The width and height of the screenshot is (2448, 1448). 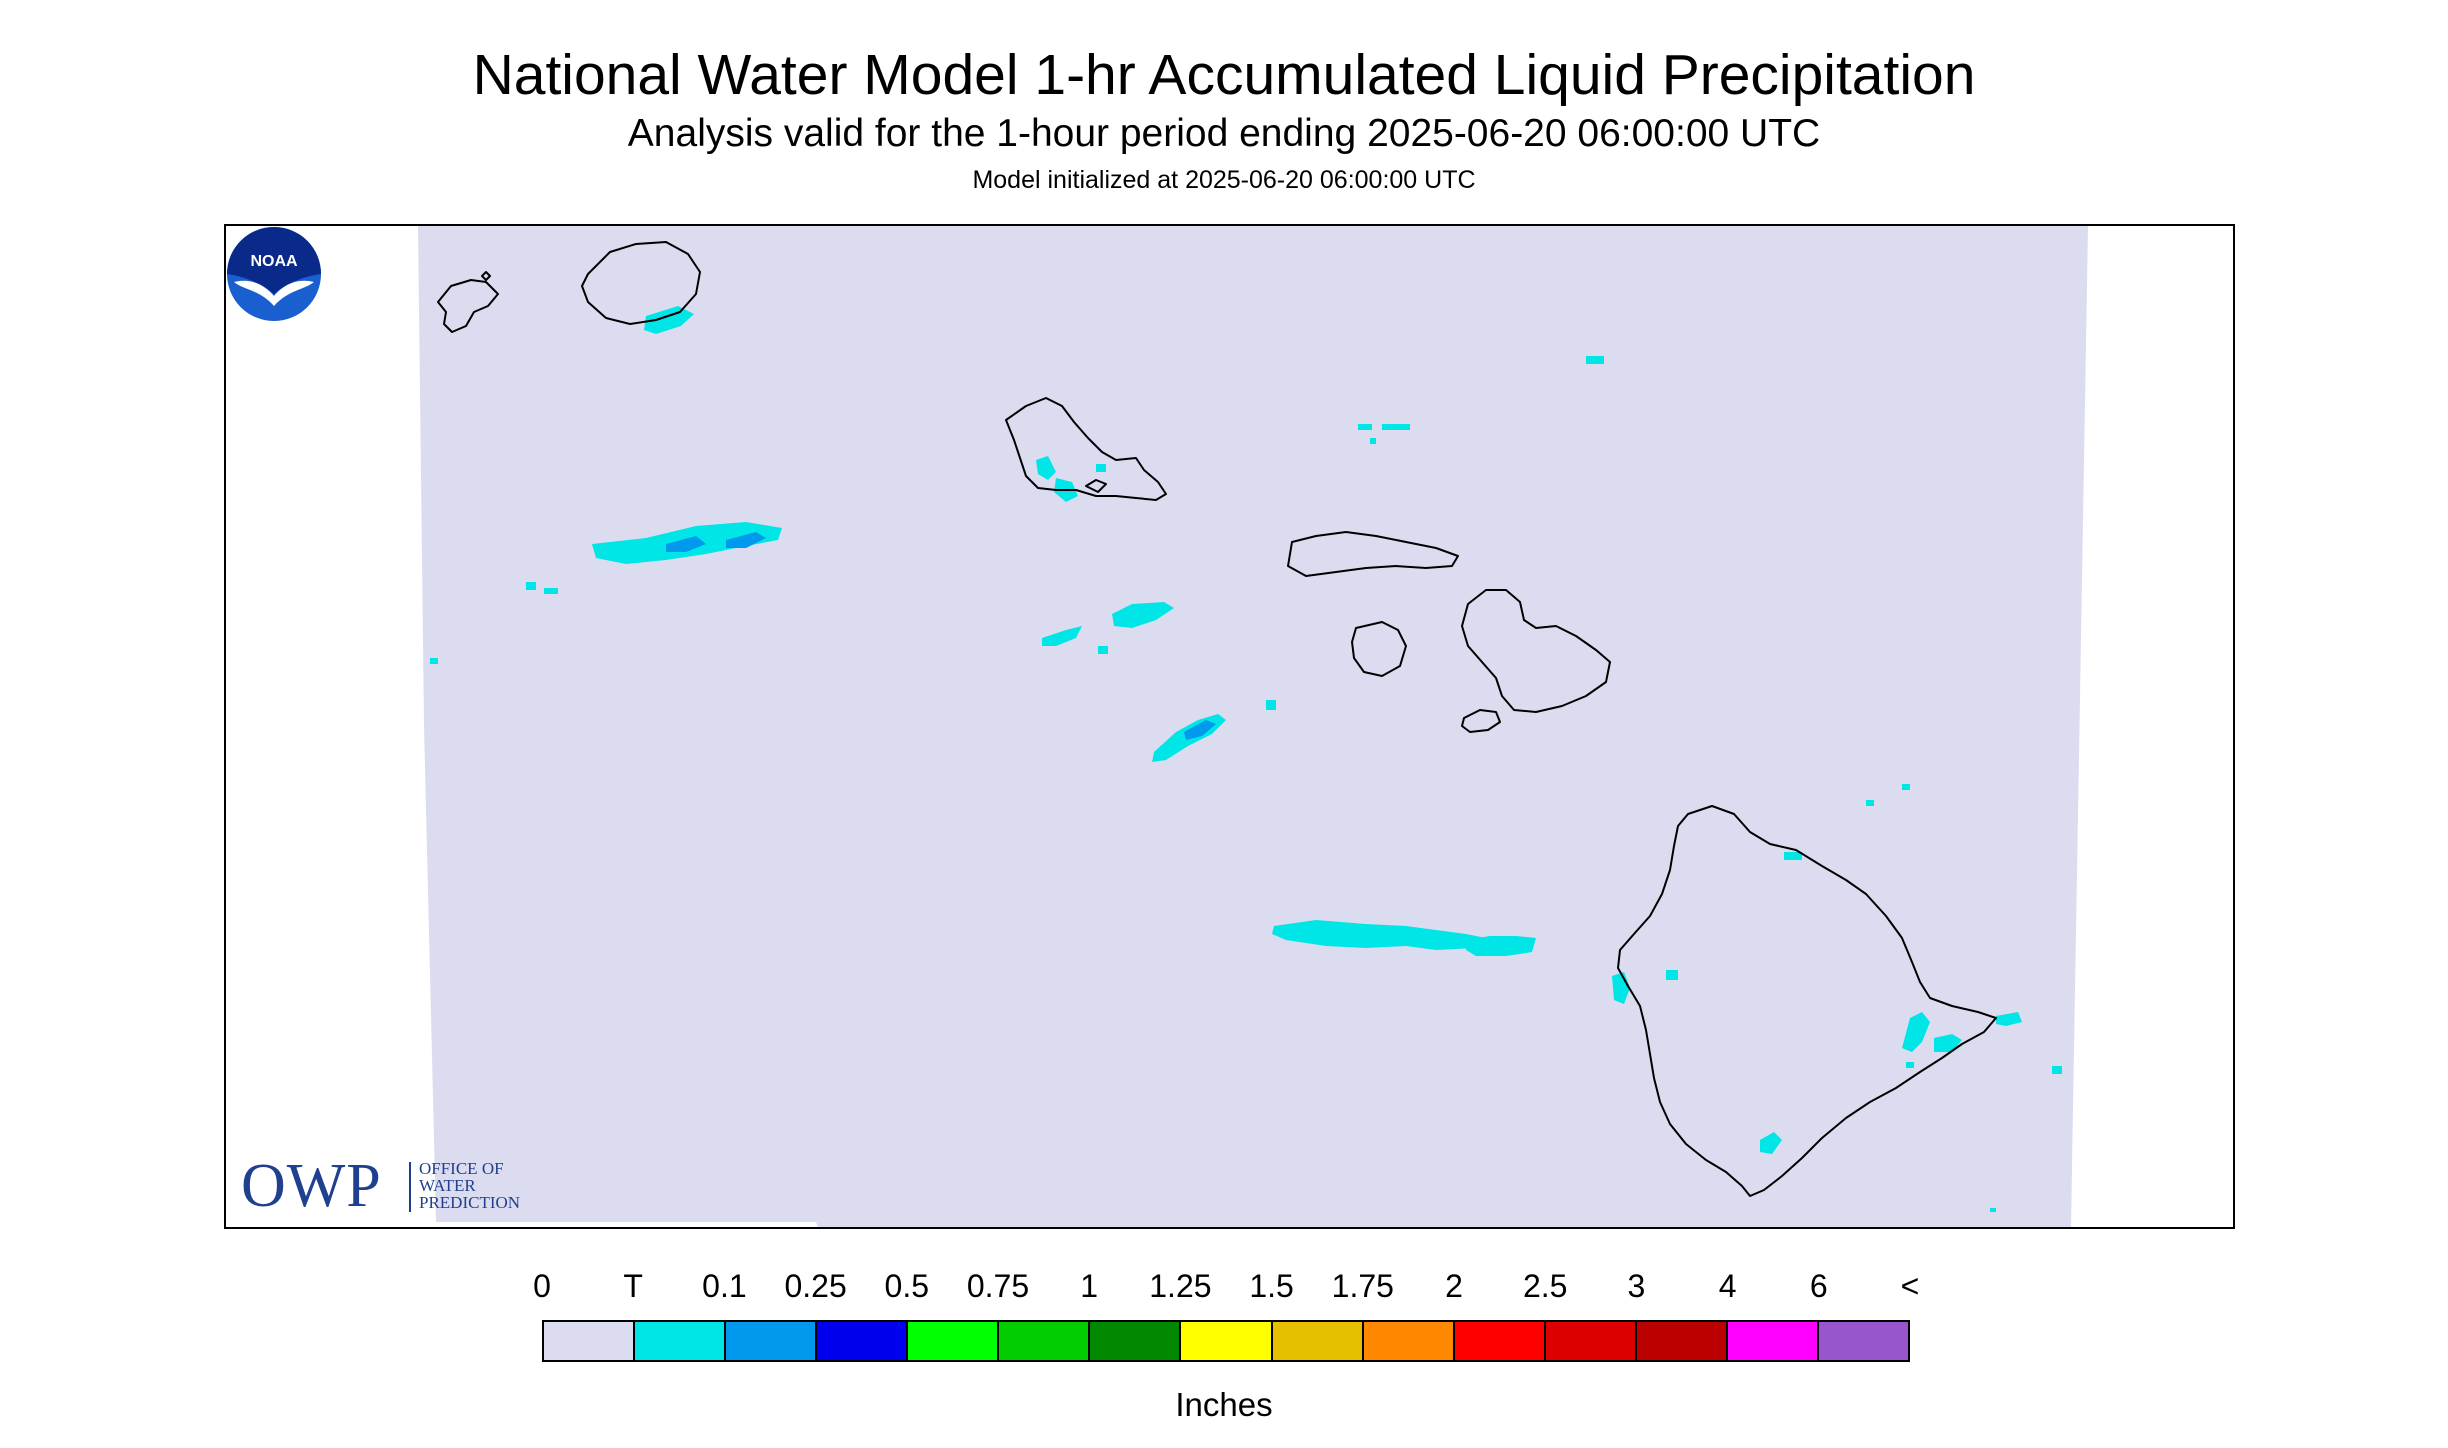 I want to click on legend-label: 0.5, so click(x=907, y=1286).